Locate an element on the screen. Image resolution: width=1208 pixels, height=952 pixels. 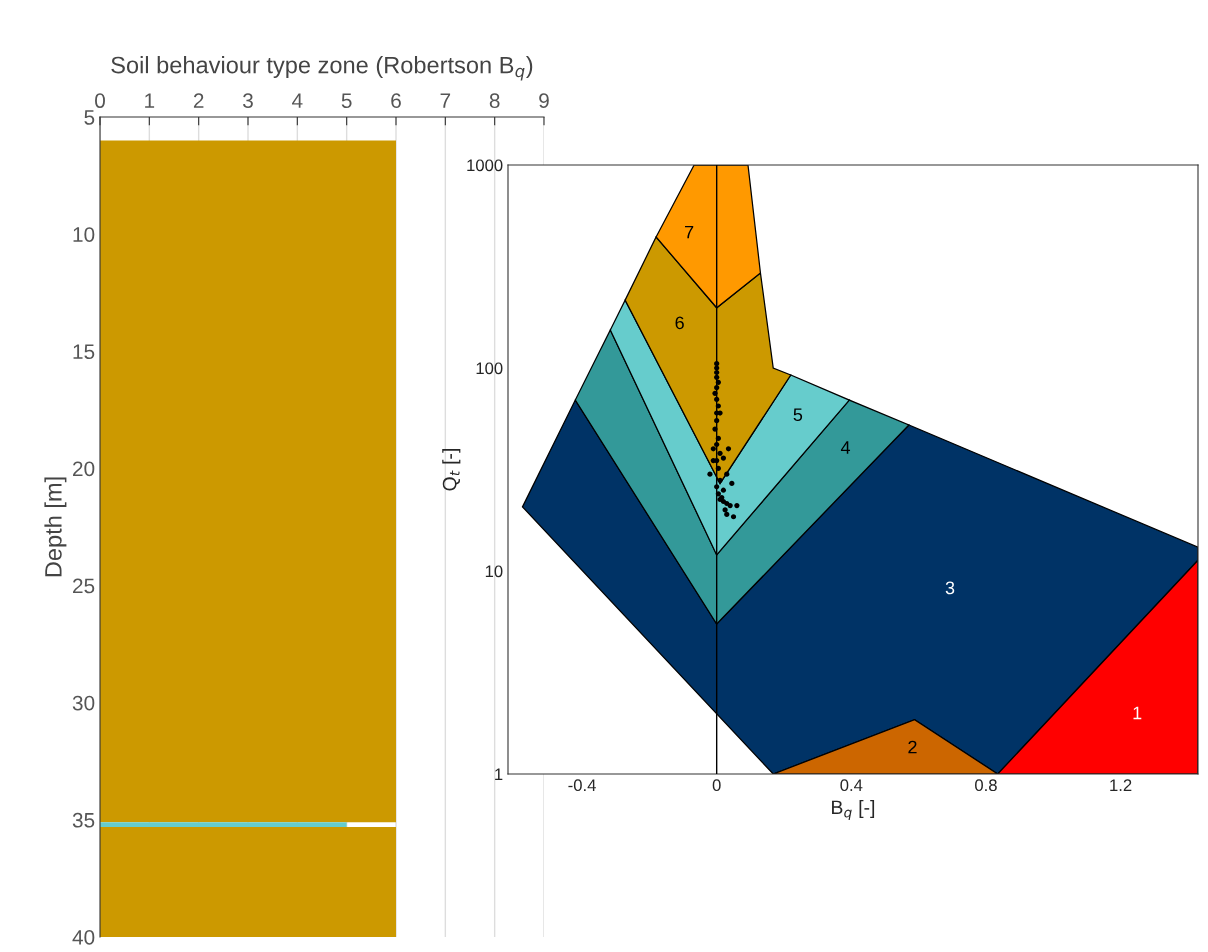
series-label: 4 is located at coordinates (845, 447).